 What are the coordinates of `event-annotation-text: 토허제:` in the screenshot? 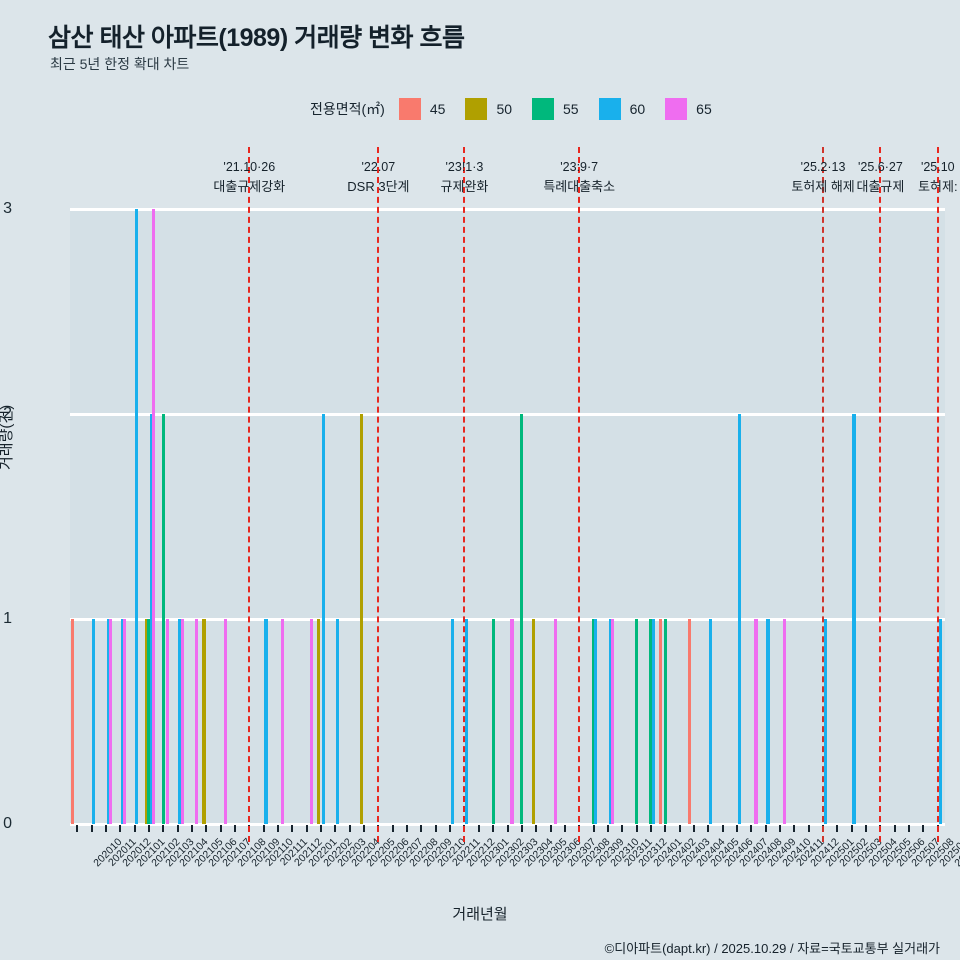 It's located at (938, 187).